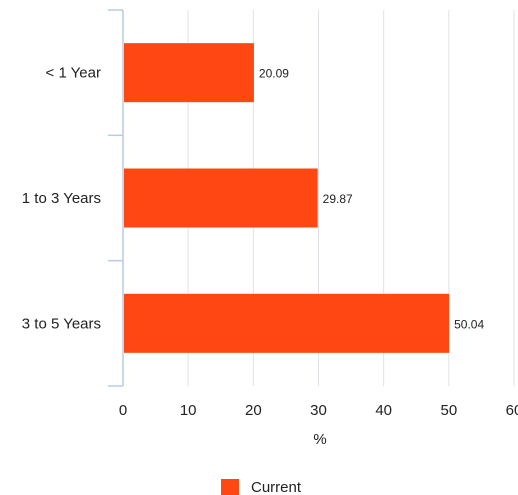  Describe the element at coordinates (61, 323) in the screenshot. I see `category-label-2: 3 to 5 Years` at that location.